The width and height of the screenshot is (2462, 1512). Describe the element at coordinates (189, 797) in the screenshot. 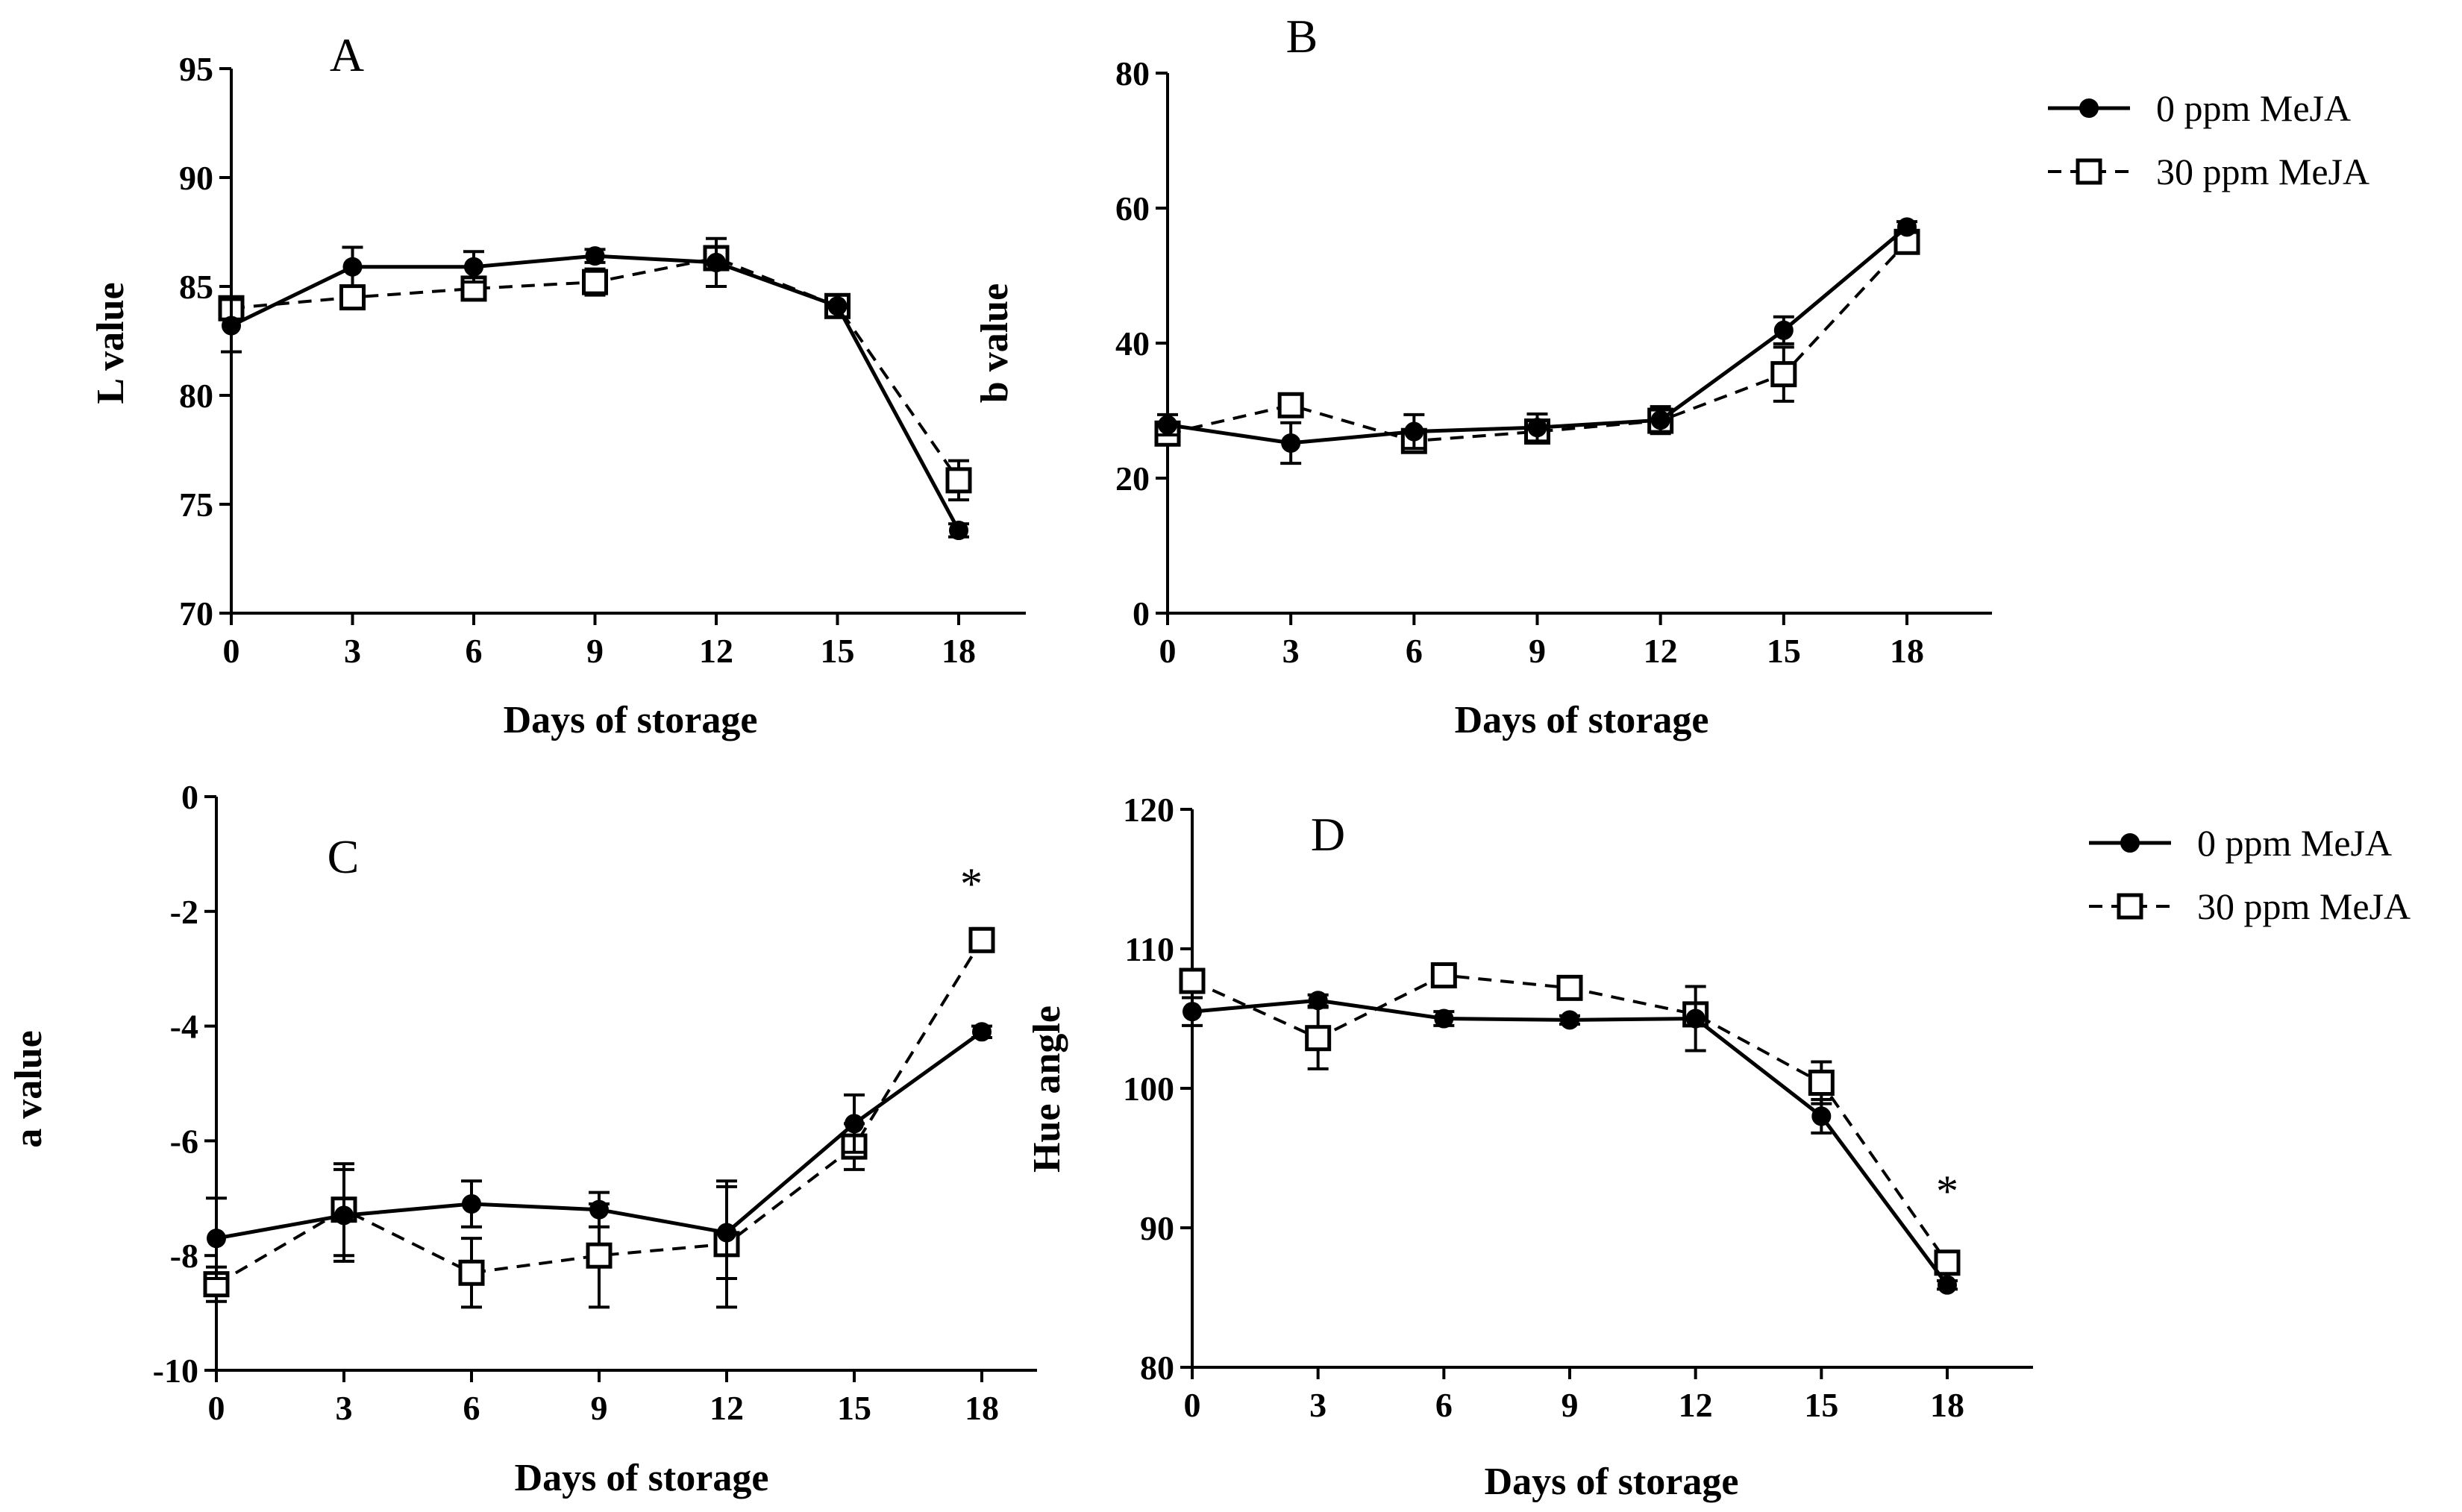

I see `y-tick-label: 0` at that location.